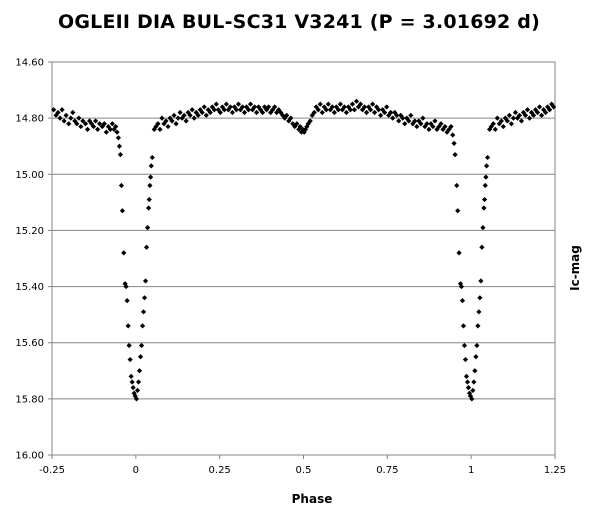 This screenshot has width=598, height=512. Describe the element at coordinates (312, 499) in the screenshot. I see `x-axis-title: Phase` at that location.